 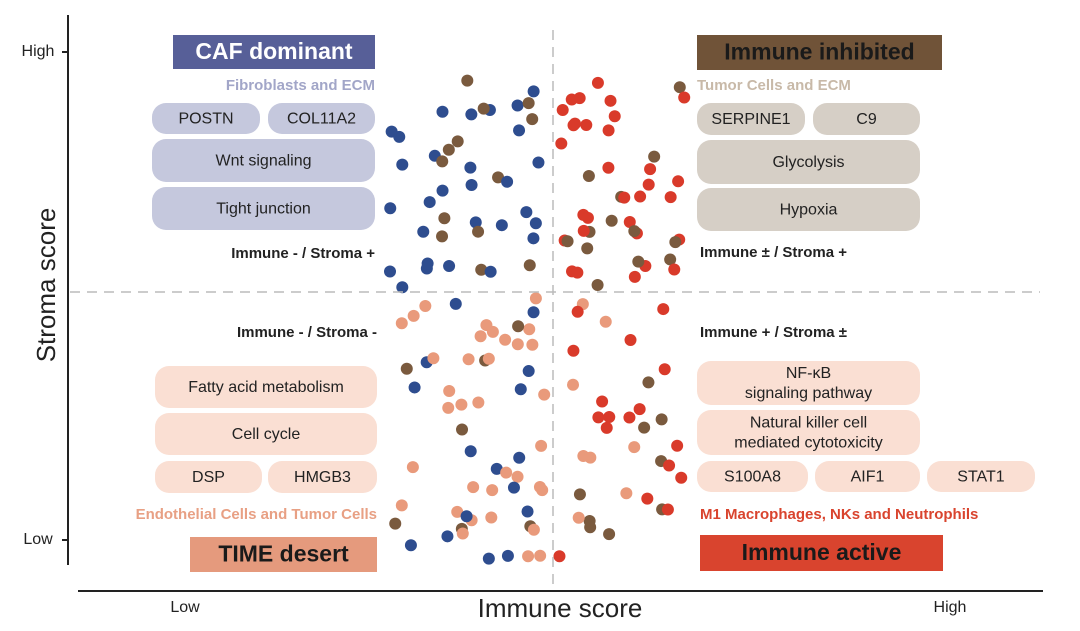 What do you see at coordinates (866, 119) in the screenshot?
I see `tag-text: C9` at bounding box center [866, 119].